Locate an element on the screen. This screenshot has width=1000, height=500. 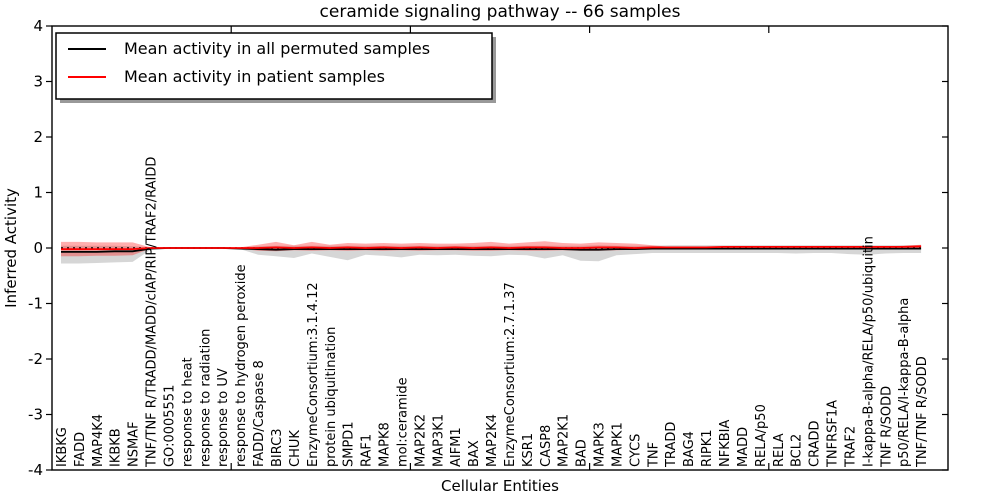
x-category-label: FADD/Caspase 8 is located at coordinates (259, 413).